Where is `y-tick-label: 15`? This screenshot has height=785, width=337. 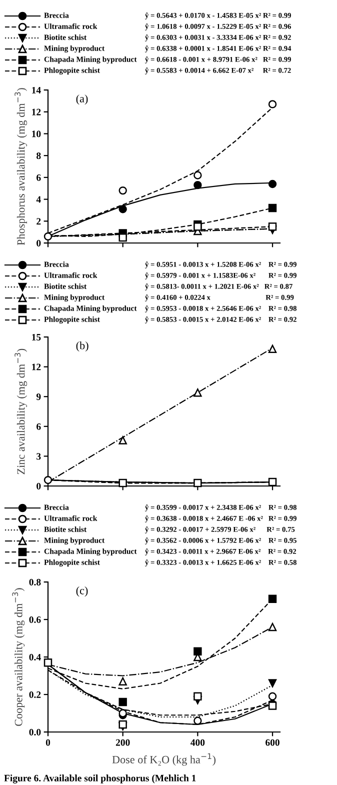
y-tick-label: 15 is located at coordinates (36, 337).